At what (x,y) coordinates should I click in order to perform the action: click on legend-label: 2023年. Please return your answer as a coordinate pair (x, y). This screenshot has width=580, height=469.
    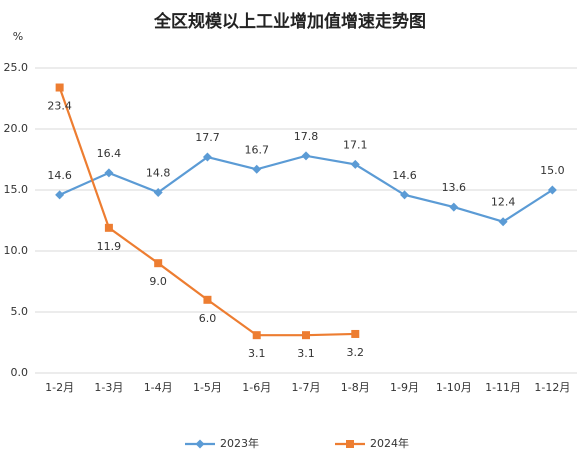
    Looking at the image, I should click on (239, 443).